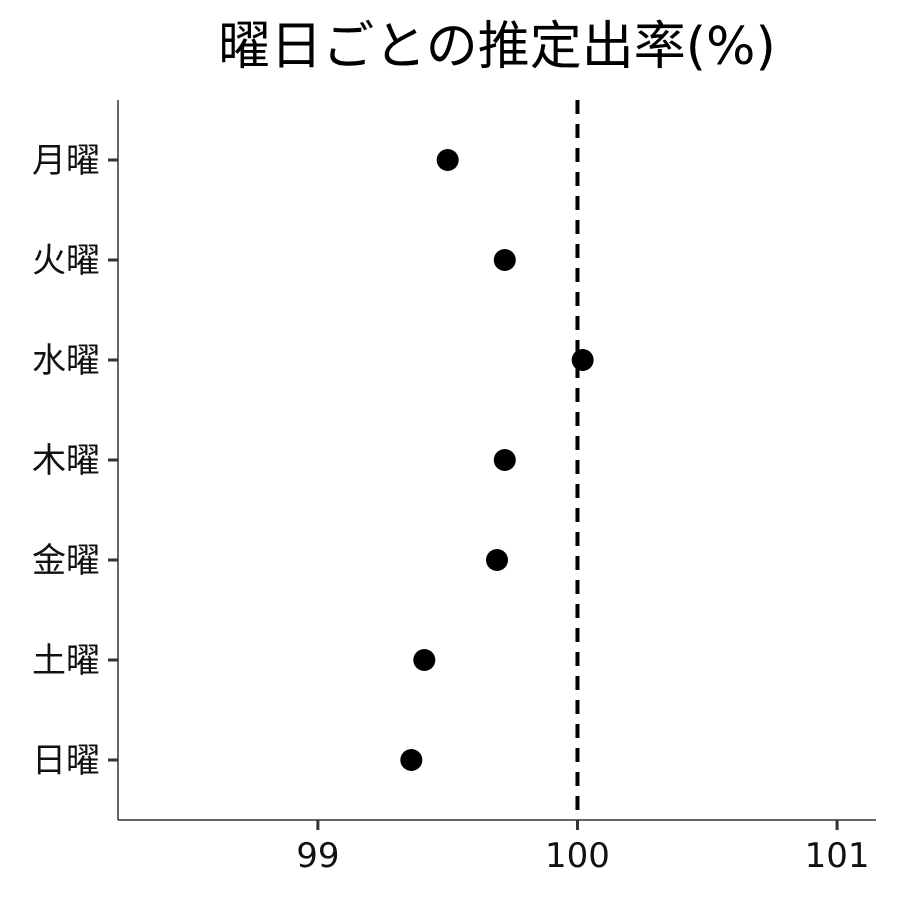 The width and height of the screenshot is (900, 900). What do you see at coordinates (317, 856) in the screenshot?
I see `x-tick-label: 99` at bounding box center [317, 856].